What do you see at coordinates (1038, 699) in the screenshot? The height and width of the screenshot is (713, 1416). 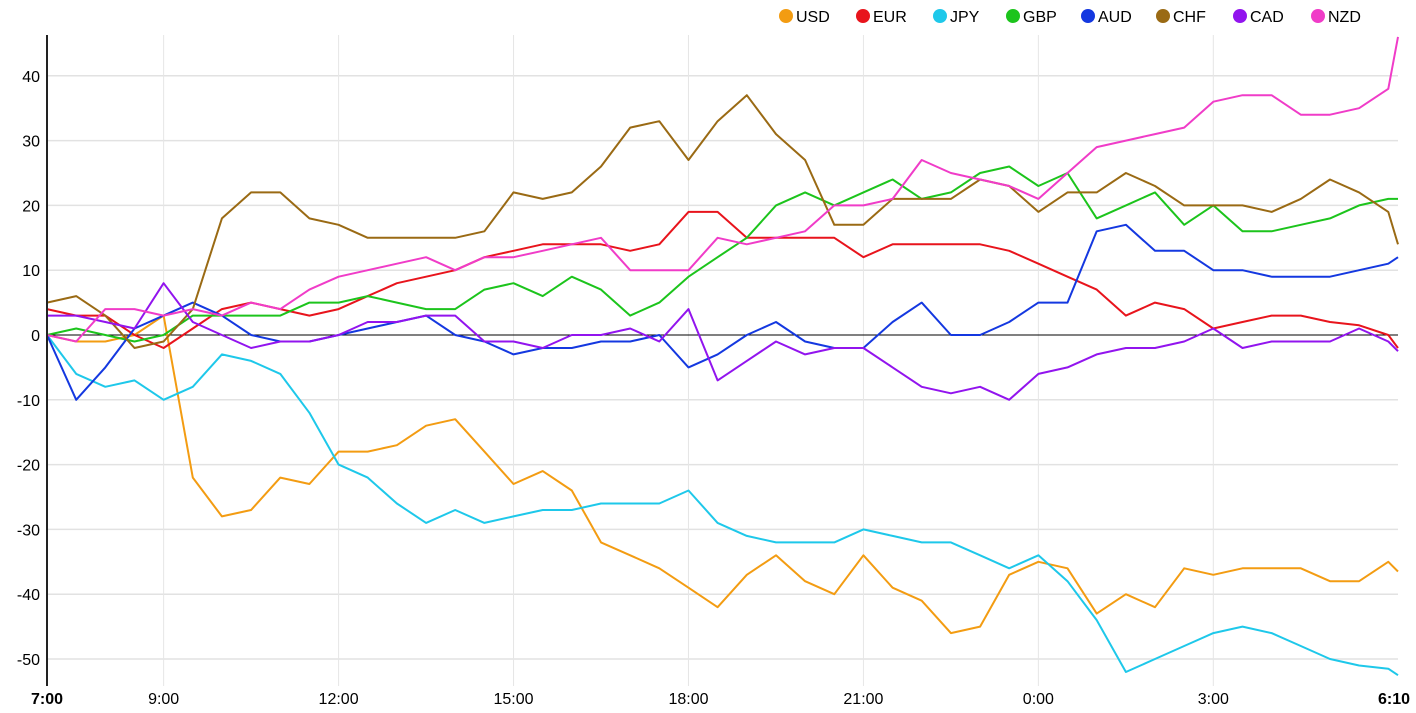 I see `x-tick-label: 0:00` at bounding box center [1038, 699].